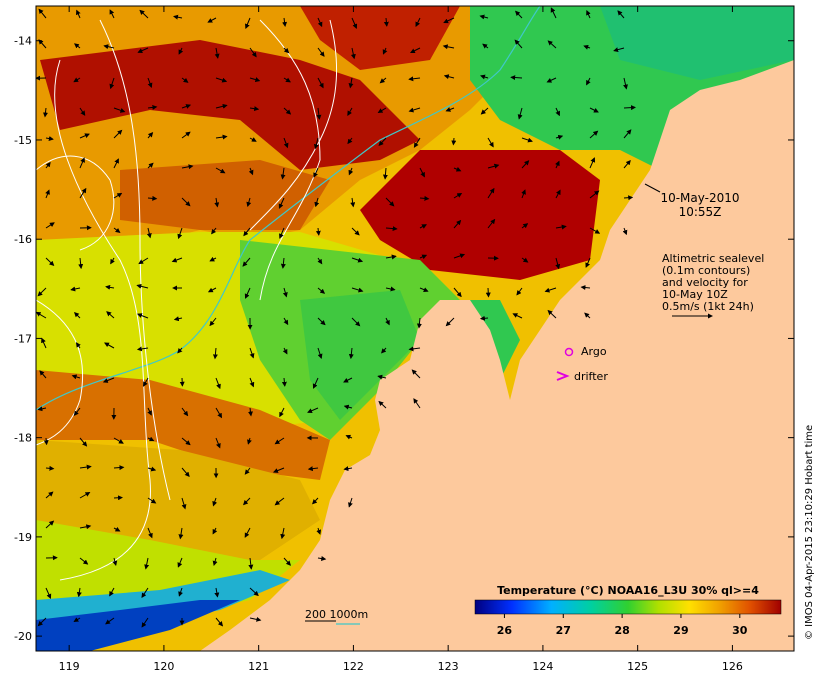 The image size is (820, 680). I want to click on lat-tick-label: -20, so click(23, 636).